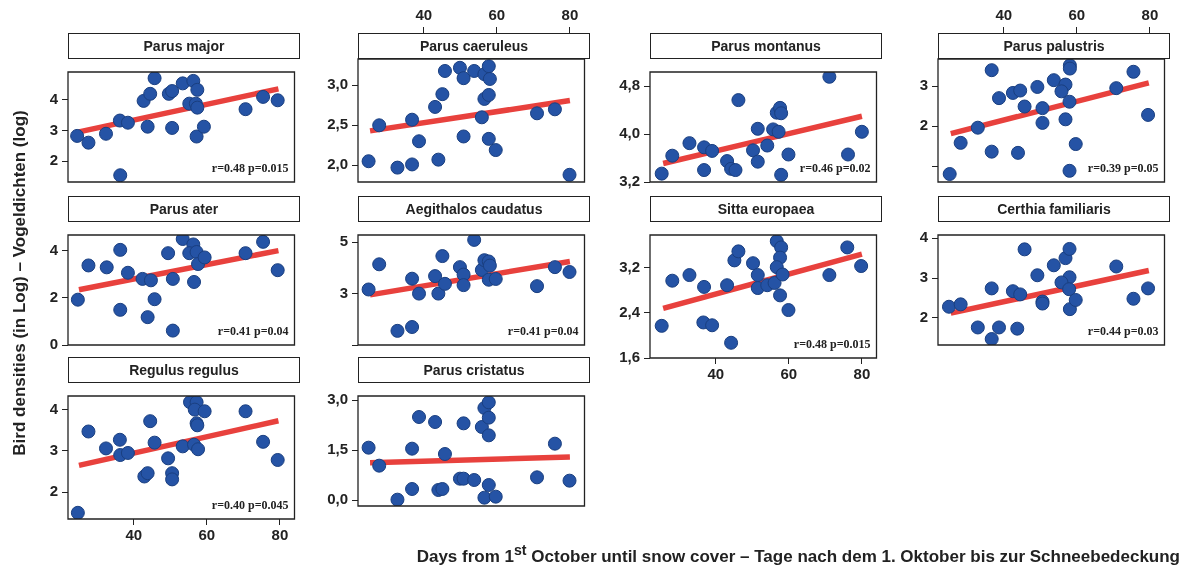  What do you see at coordinates (629, 85) in the screenshot?
I see `y-tick-label: 4,8` at bounding box center [629, 85].